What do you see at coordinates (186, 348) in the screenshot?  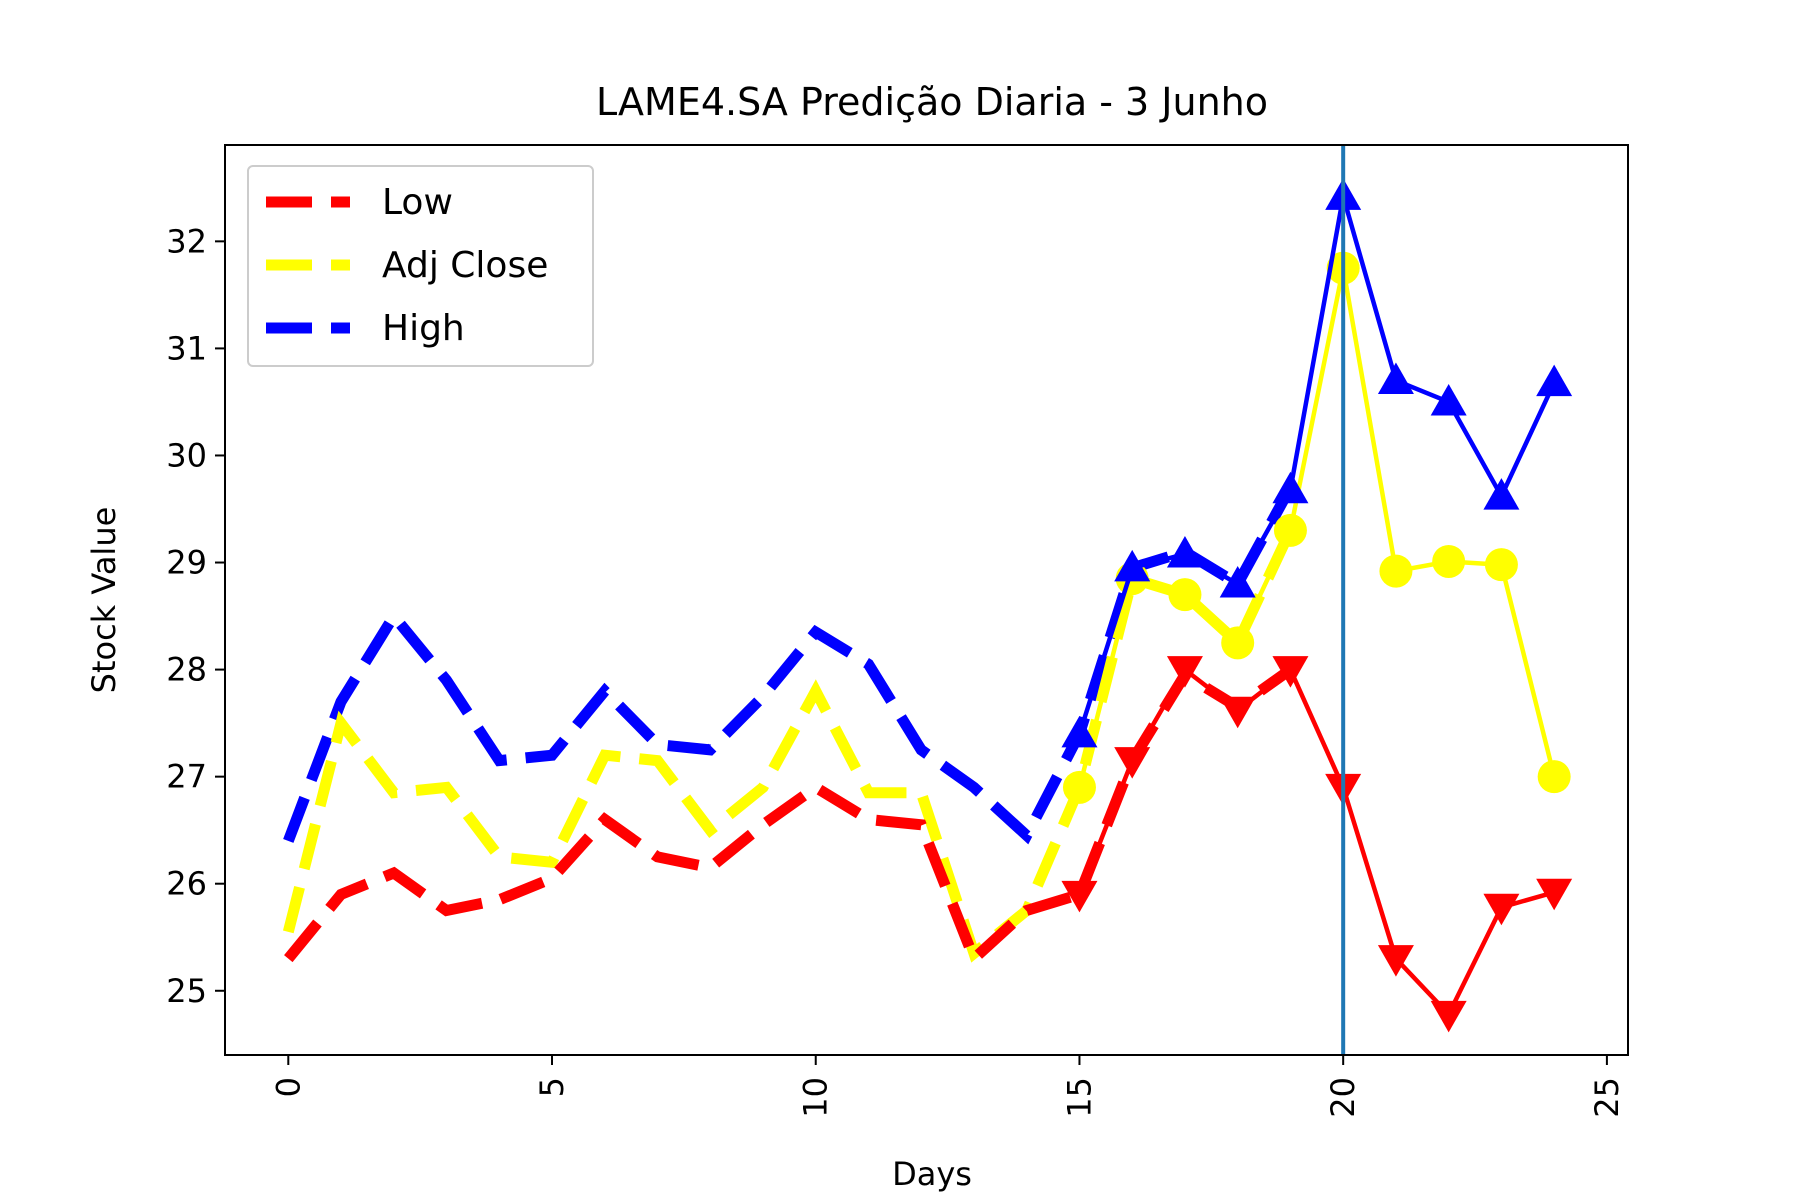 I see `y-tick-label: 31` at bounding box center [186, 348].